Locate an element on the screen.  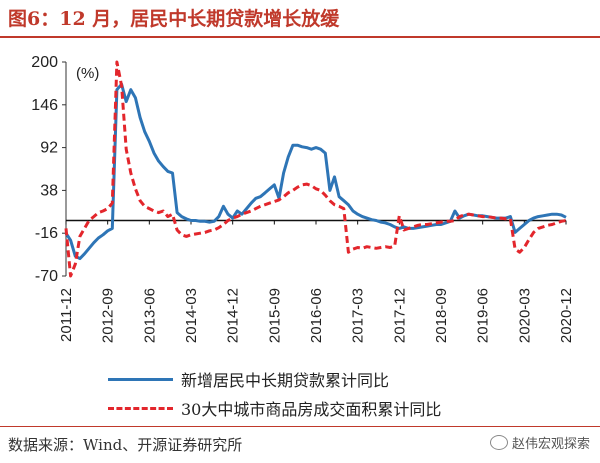
y-tick-label: 200 is located at coordinates (44, 62).